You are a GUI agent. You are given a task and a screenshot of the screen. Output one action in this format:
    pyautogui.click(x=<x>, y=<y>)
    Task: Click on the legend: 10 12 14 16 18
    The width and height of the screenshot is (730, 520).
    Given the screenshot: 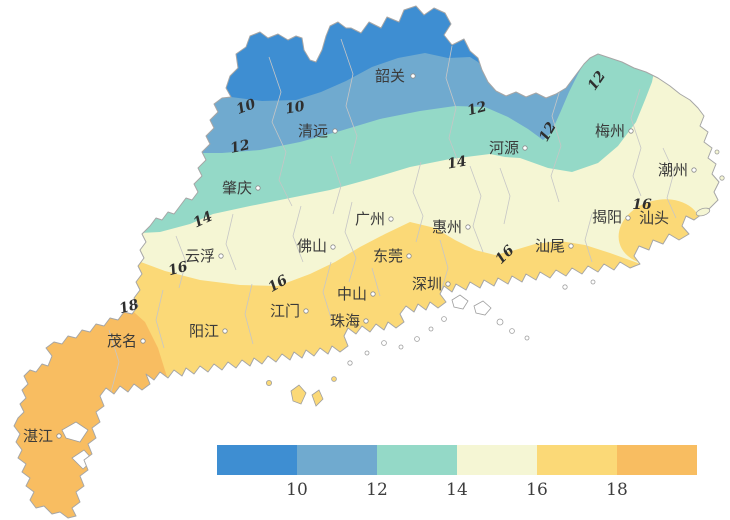 What is the action you would take?
    pyautogui.click(x=457, y=472)
    